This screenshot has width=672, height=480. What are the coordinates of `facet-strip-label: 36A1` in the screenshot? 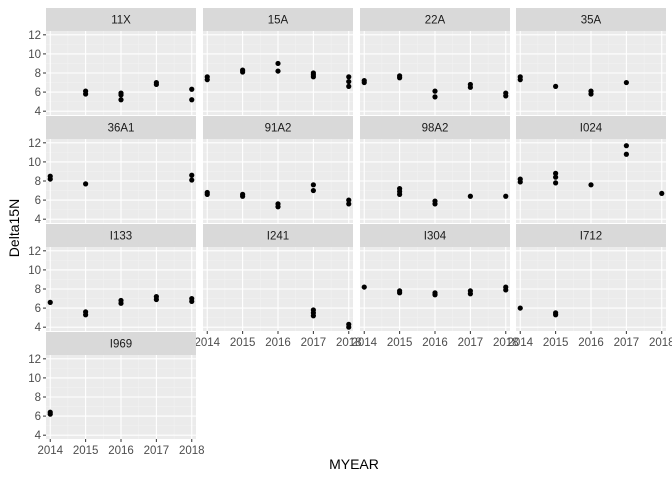 It's located at (121, 129).